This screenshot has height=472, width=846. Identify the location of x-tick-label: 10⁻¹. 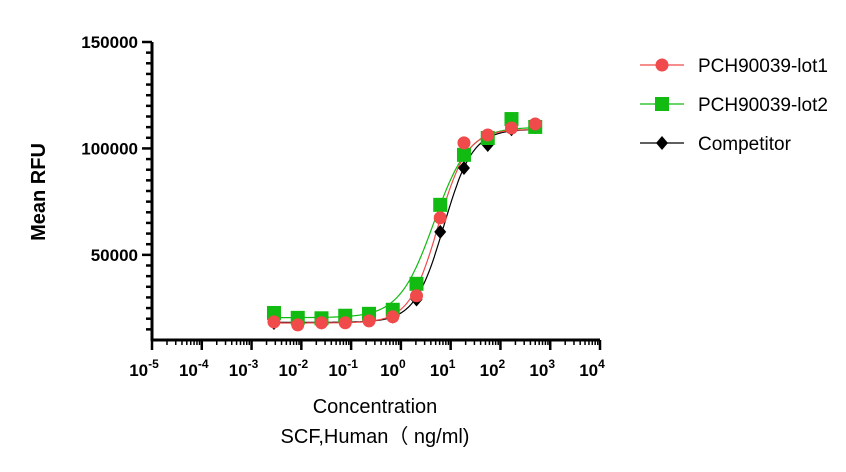
(343, 368).